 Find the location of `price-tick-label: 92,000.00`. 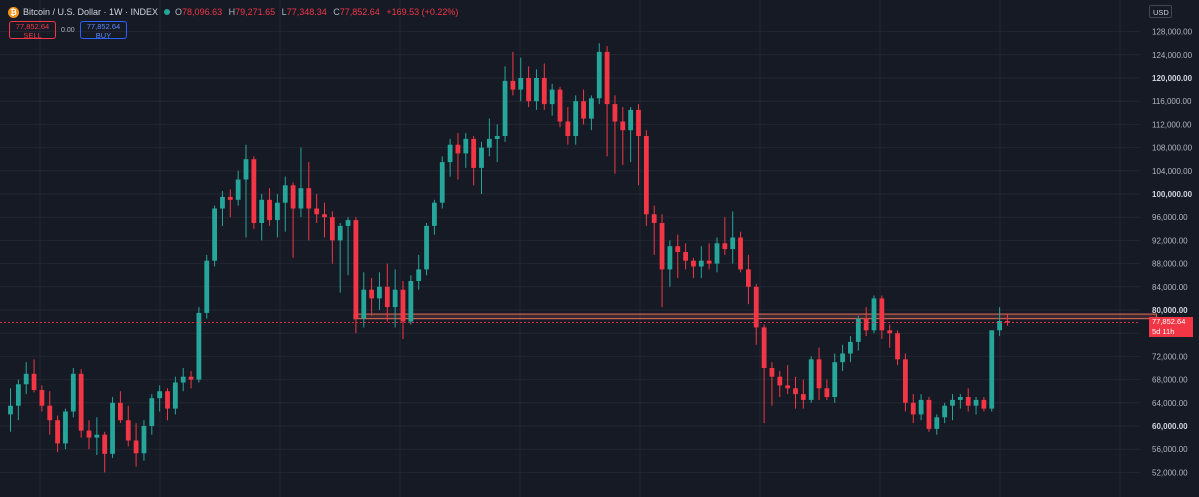

price-tick-label: 92,000.00 is located at coordinates (1170, 240).